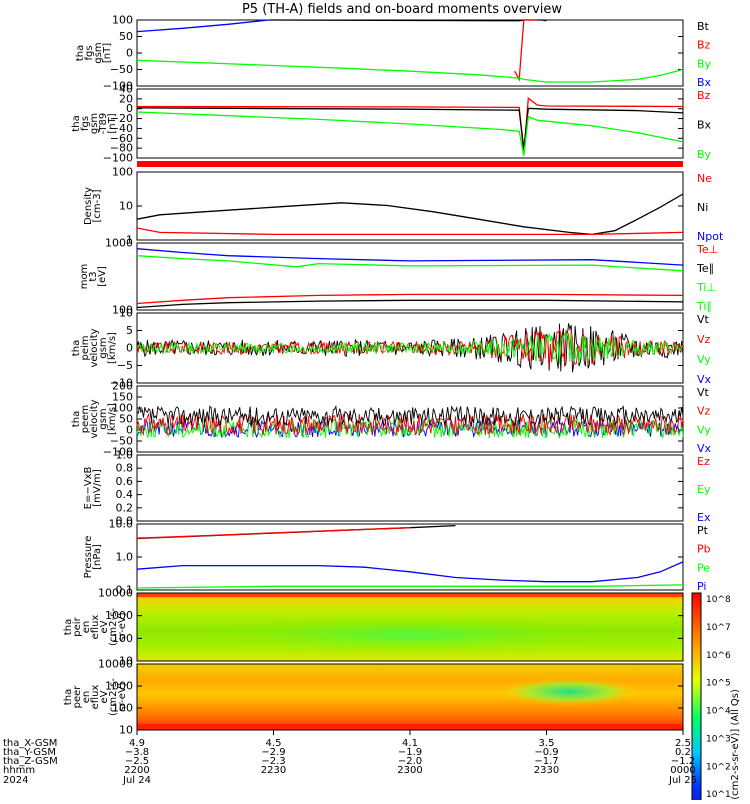 The width and height of the screenshot is (750, 804). What do you see at coordinates (682, 780) in the screenshot?
I see `x-tick-label: Jul 25` at bounding box center [682, 780].